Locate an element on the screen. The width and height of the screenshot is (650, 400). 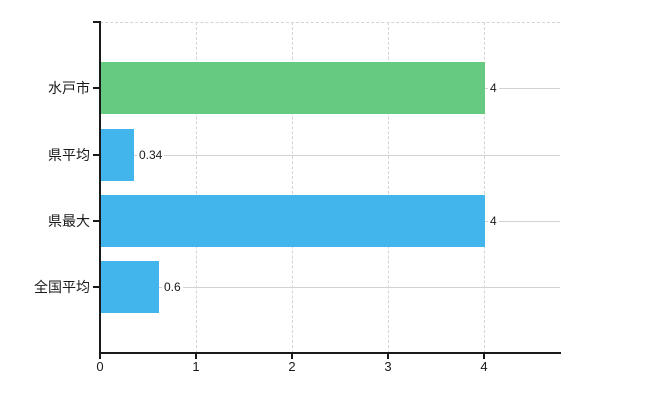
axis-end-tick is located at coordinates (97, 22).